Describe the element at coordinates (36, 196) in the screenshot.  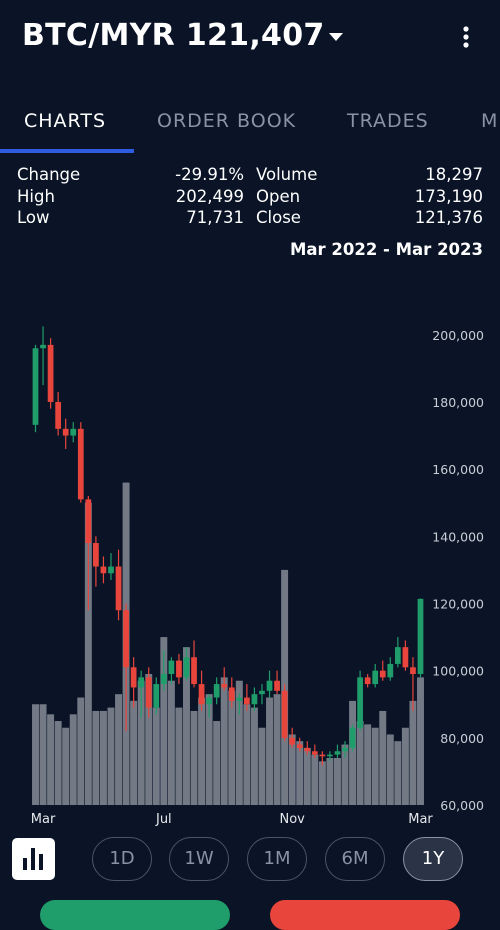
I see `stat-label: High` at that location.